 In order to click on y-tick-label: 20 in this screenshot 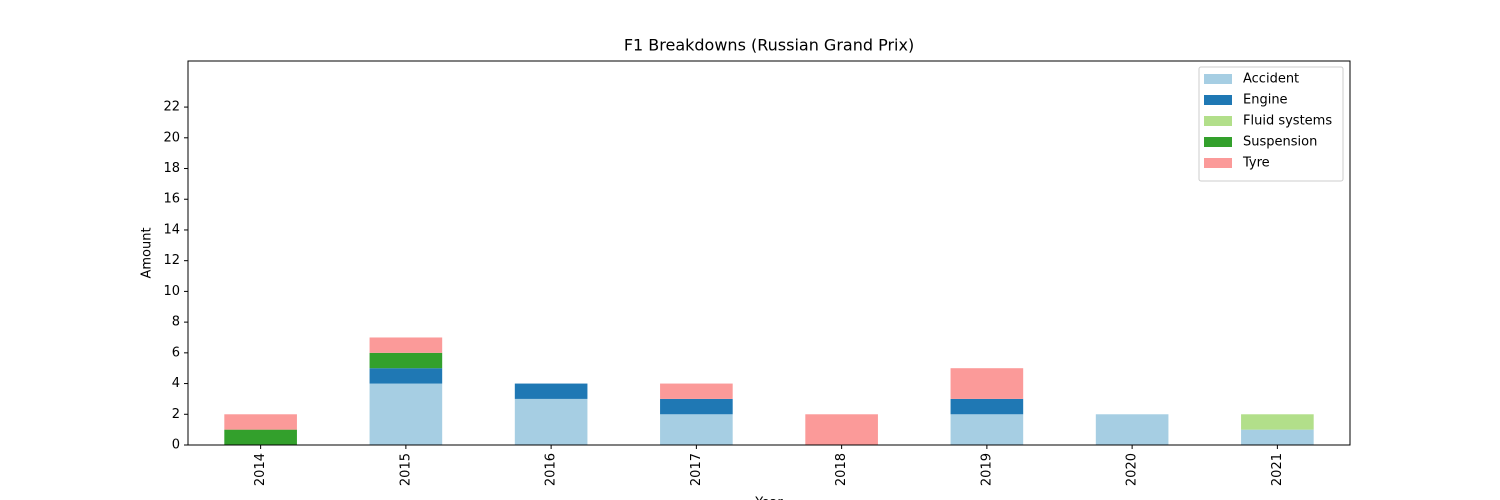, I will do `click(171, 137)`.